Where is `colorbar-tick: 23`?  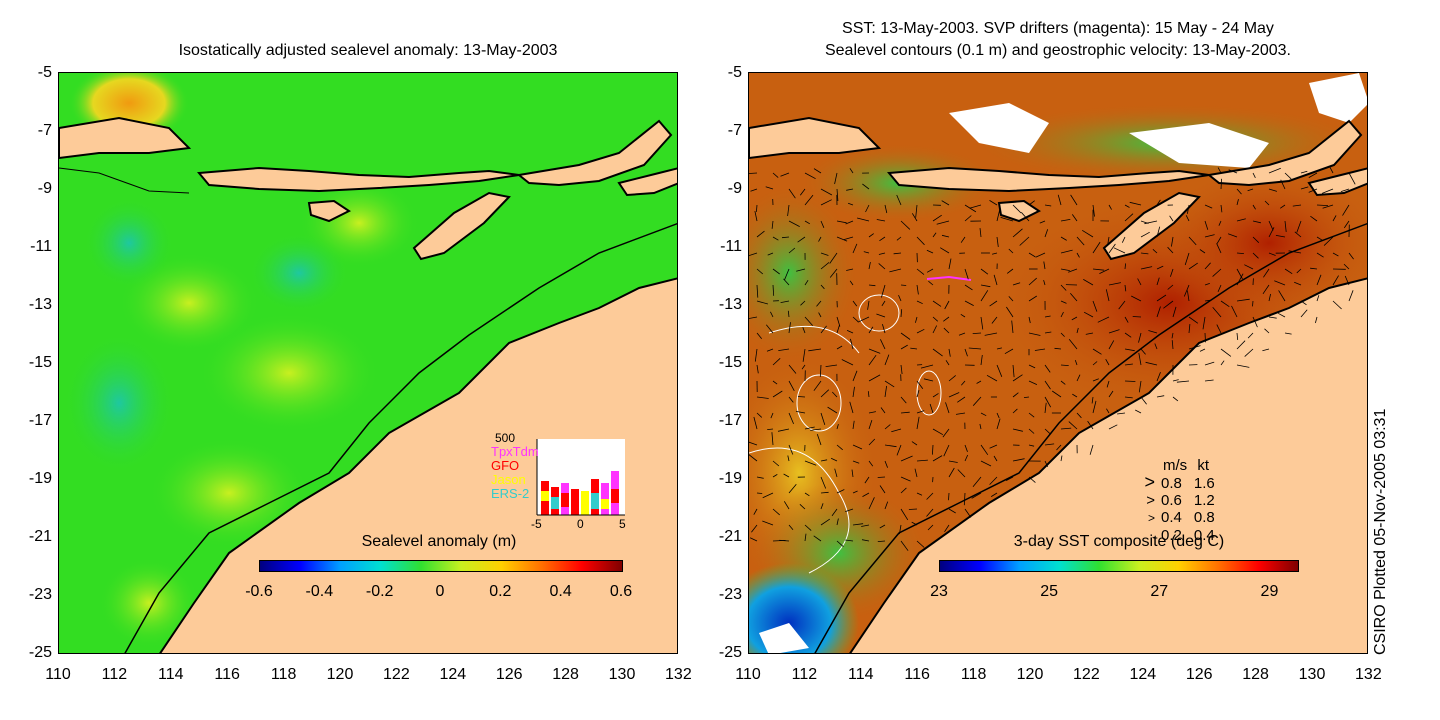
colorbar-tick: 23 is located at coordinates (939, 591).